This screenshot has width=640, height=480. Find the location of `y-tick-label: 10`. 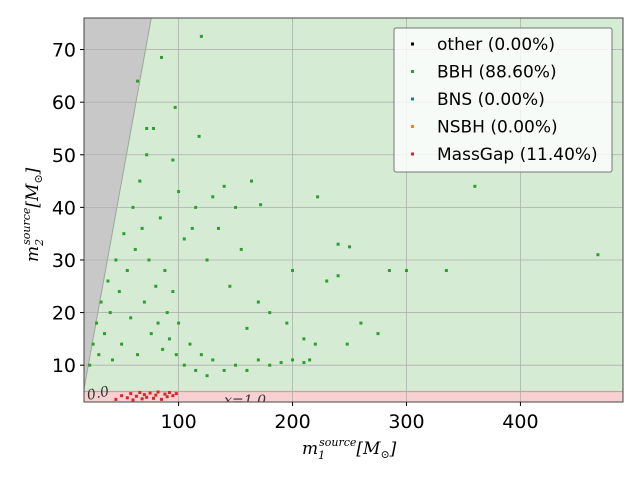

y-tick-label: 10 is located at coordinates (64, 366).